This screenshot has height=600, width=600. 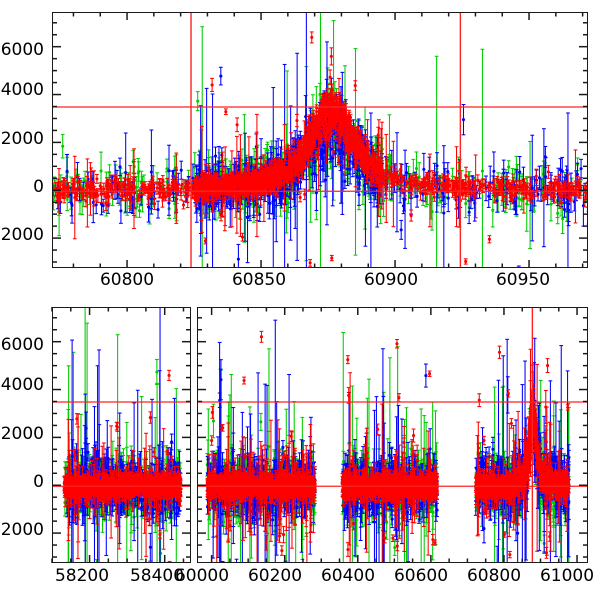 I want to click on bottom-xtick-label-60600: 60600, so click(x=421, y=576).